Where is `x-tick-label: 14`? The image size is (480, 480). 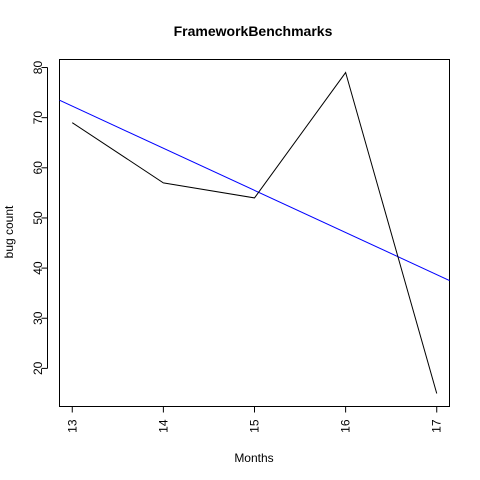
x-tick-label: 14 is located at coordinates (163, 426).